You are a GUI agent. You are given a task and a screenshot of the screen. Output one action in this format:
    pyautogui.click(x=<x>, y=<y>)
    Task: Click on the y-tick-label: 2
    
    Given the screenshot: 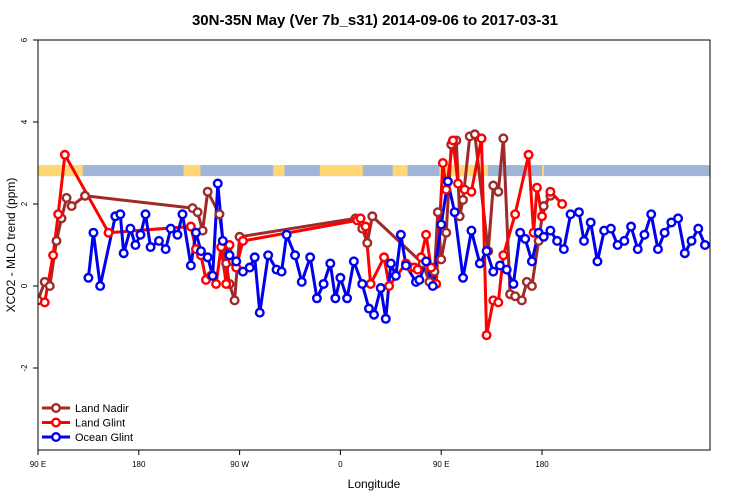 What is the action you would take?
    pyautogui.click(x=24, y=203)
    